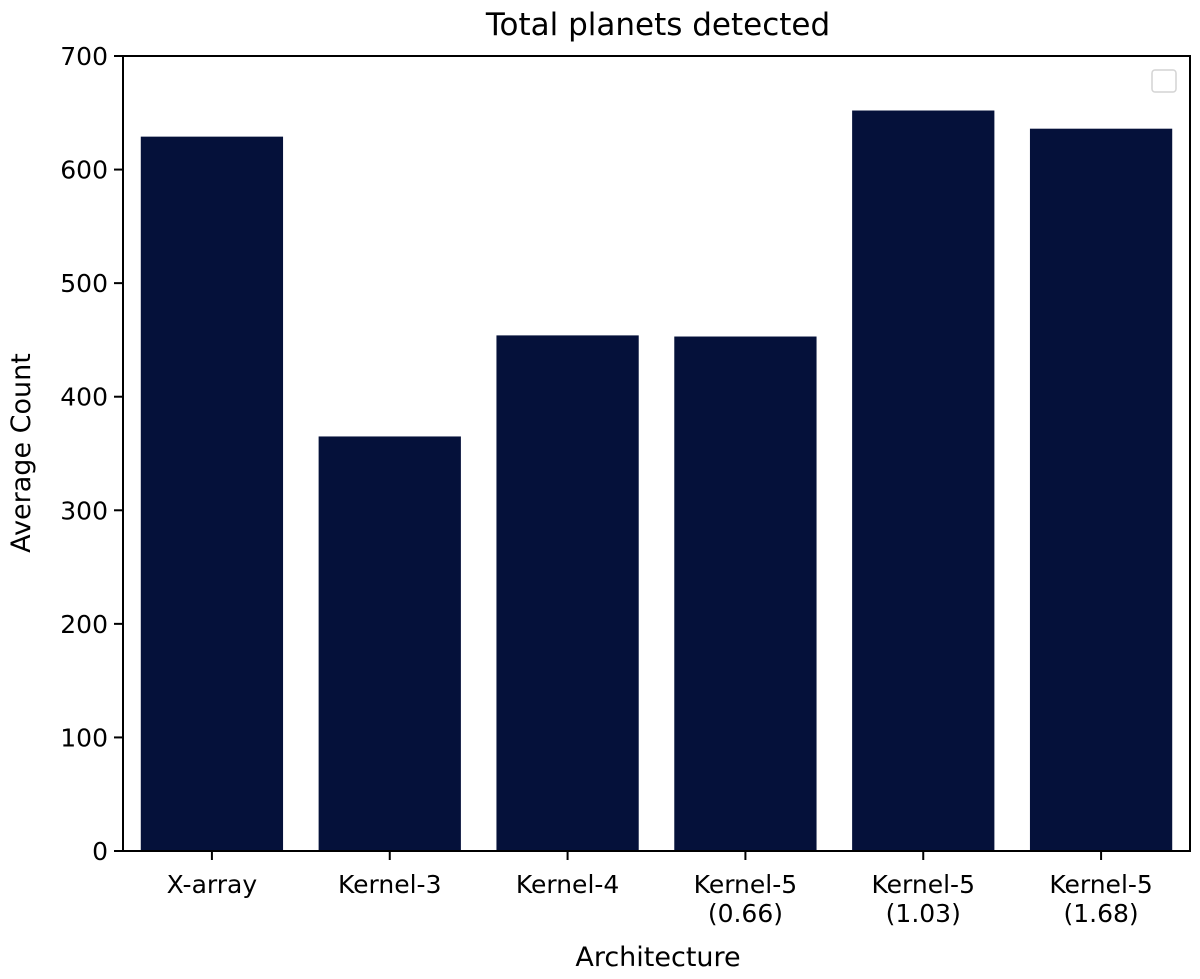  Describe the element at coordinates (84, 624) in the screenshot. I see `y-tick-label: 200` at that location.